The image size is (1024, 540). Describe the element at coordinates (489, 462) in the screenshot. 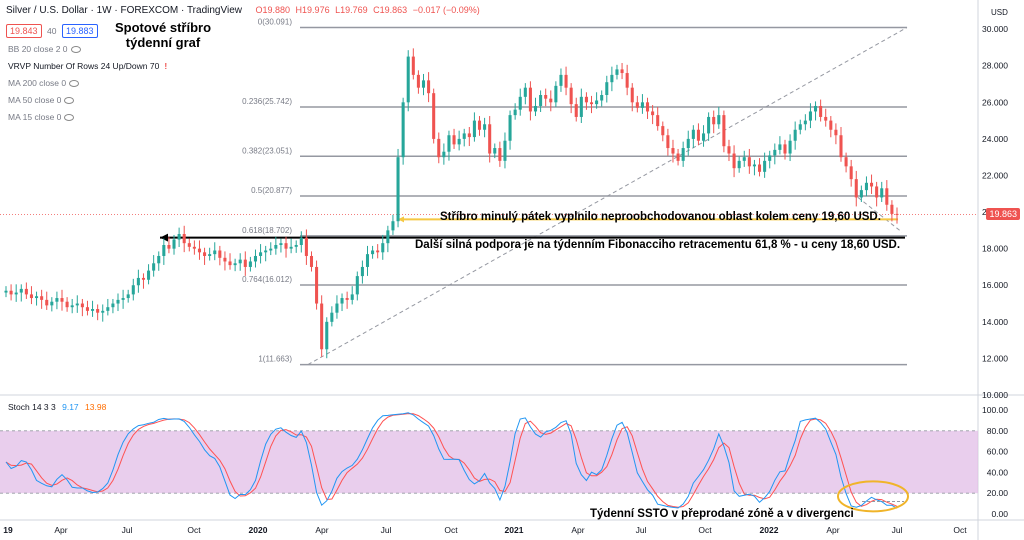

I see `oversold-overbought-band` at that location.